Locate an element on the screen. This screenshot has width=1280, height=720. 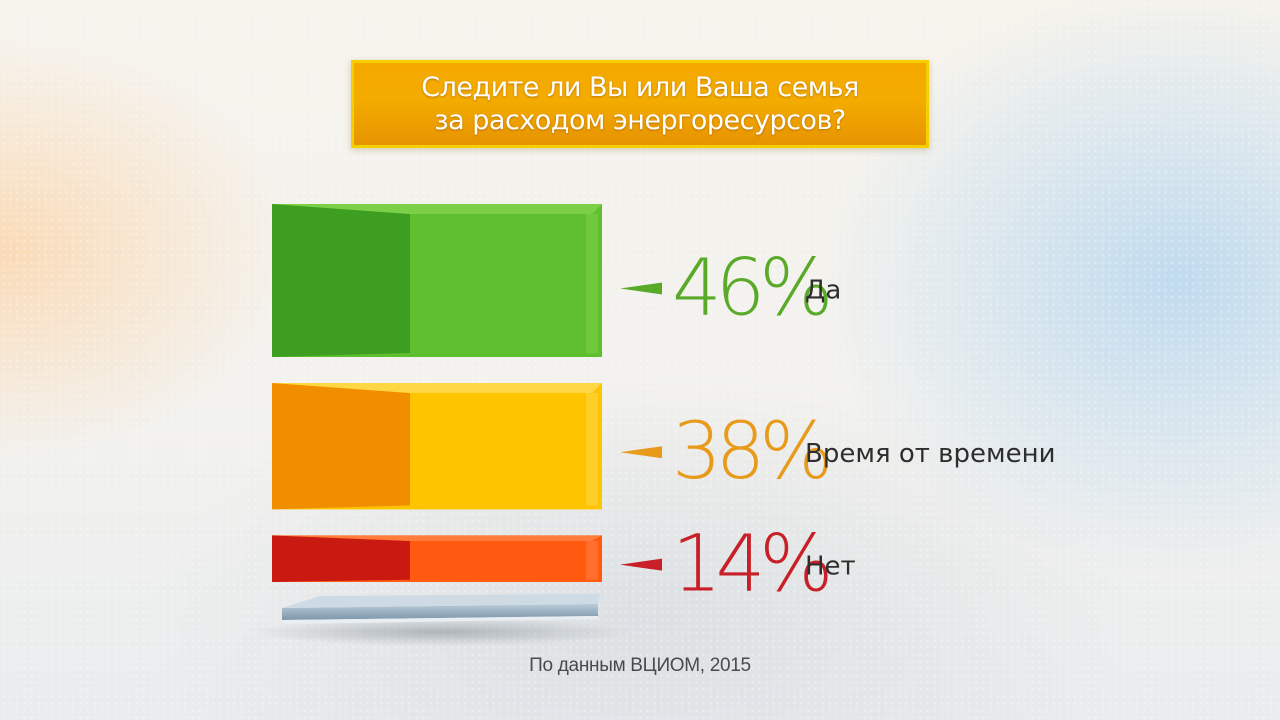
bar-no-rim is located at coordinates (592, 560).